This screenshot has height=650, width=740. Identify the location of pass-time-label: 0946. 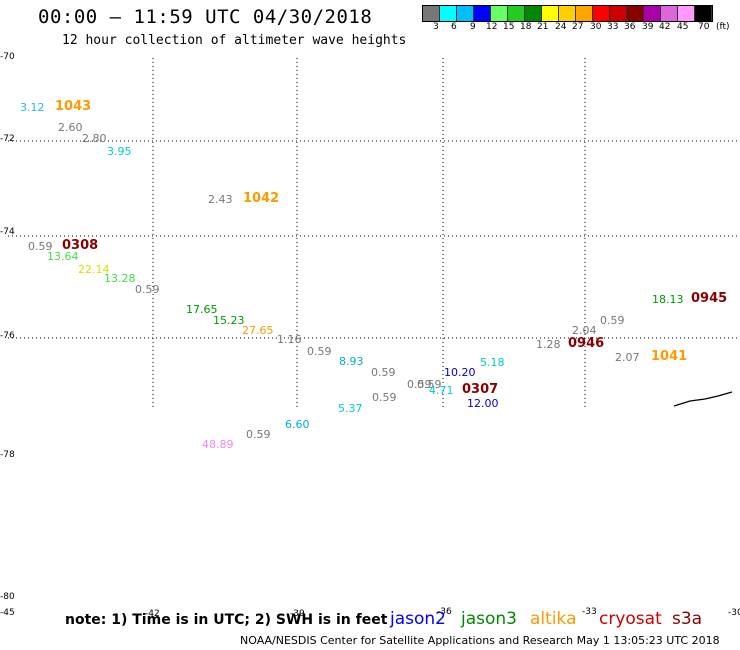
(586, 343).